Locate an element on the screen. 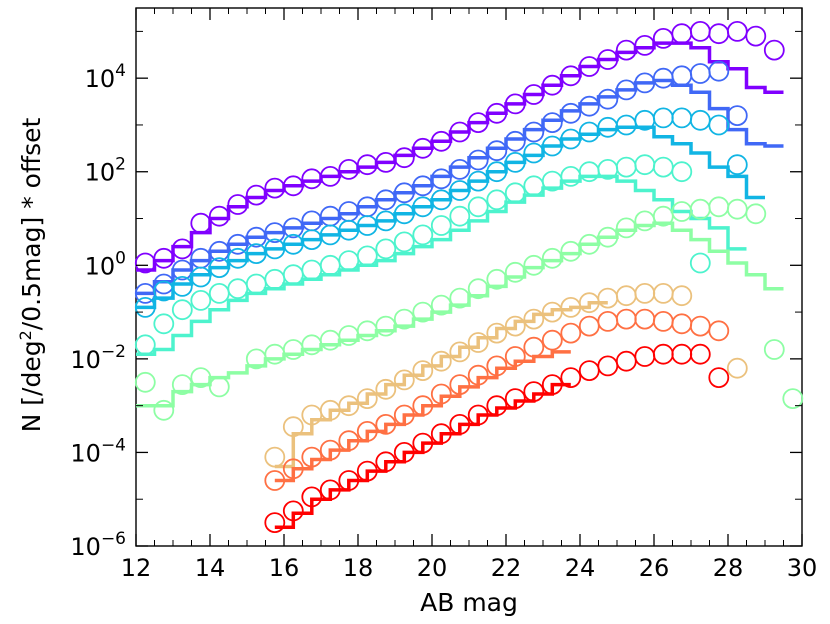 Image resolution: width=830 pixels, height=624 pixels. y-tick-label: 102 is located at coordinates (105, 171).